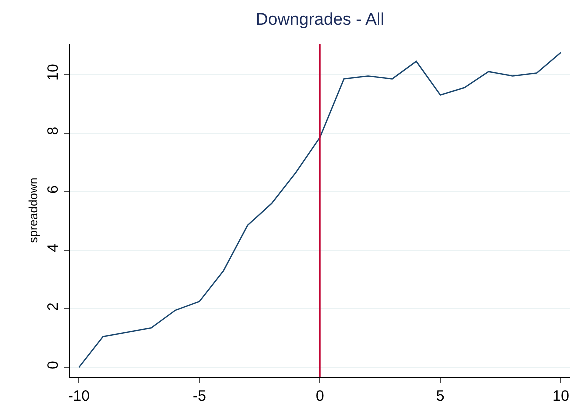  What do you see at coordinates (199, 396) in the screenshot?
I see `x-tick-label: -5` at bounding box center [199, 396].